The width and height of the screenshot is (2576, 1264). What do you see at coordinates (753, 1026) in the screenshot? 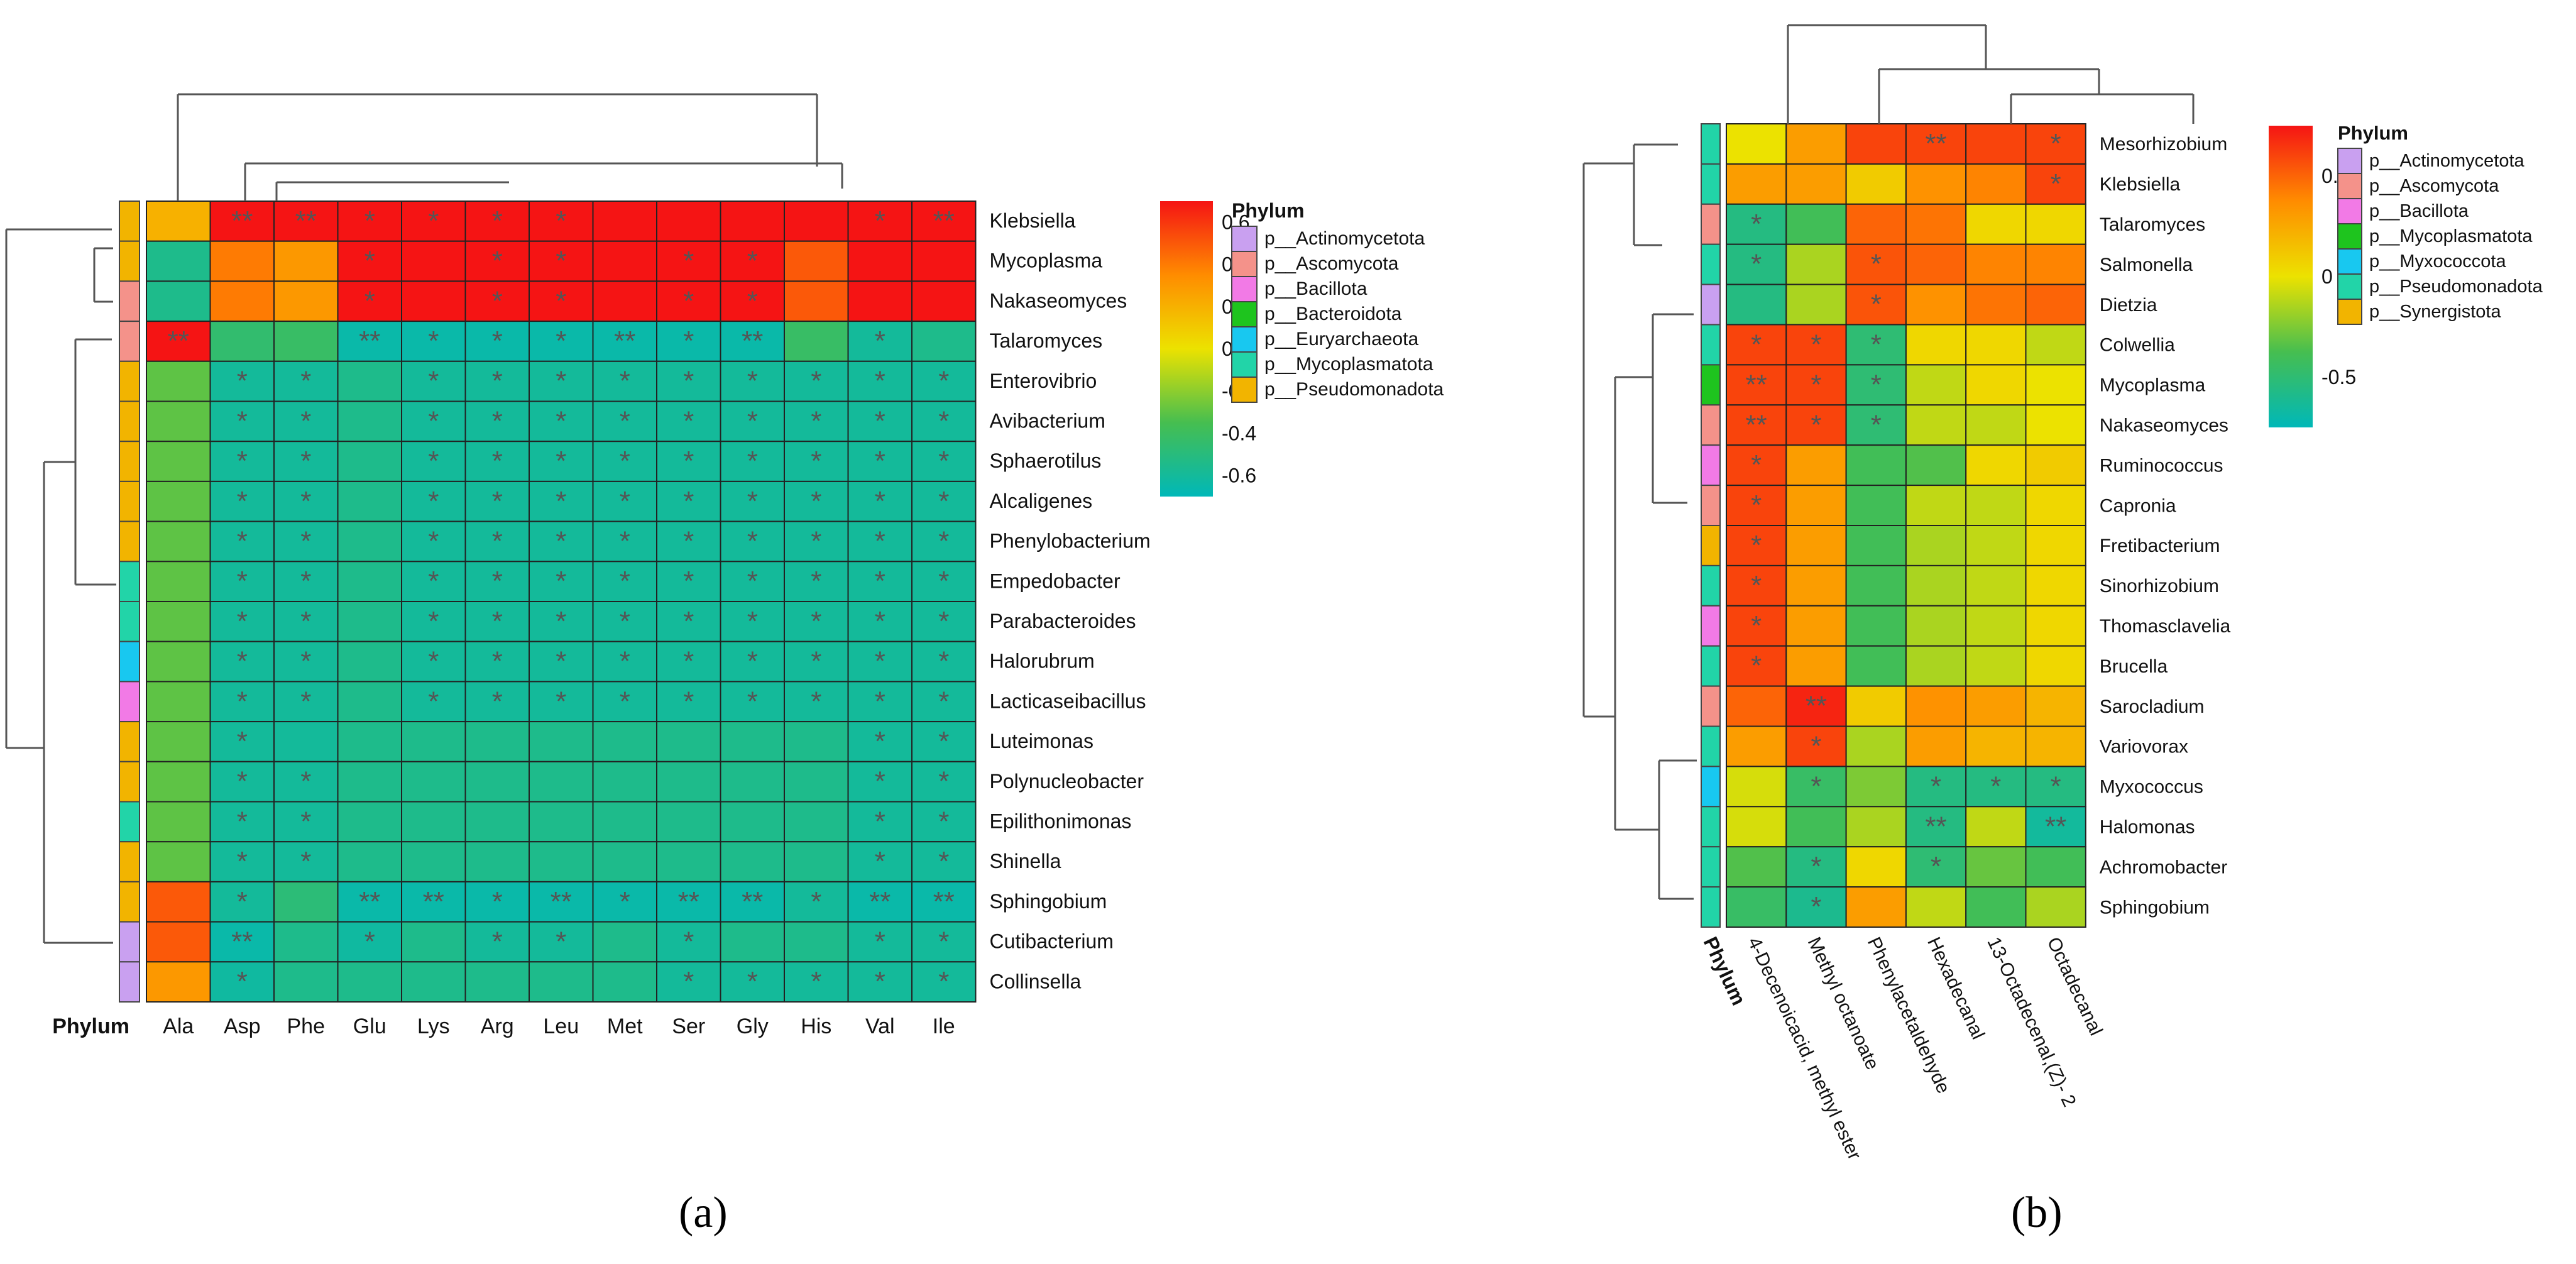
I see `column-label: Gly` at bounding box center [753, 1026].